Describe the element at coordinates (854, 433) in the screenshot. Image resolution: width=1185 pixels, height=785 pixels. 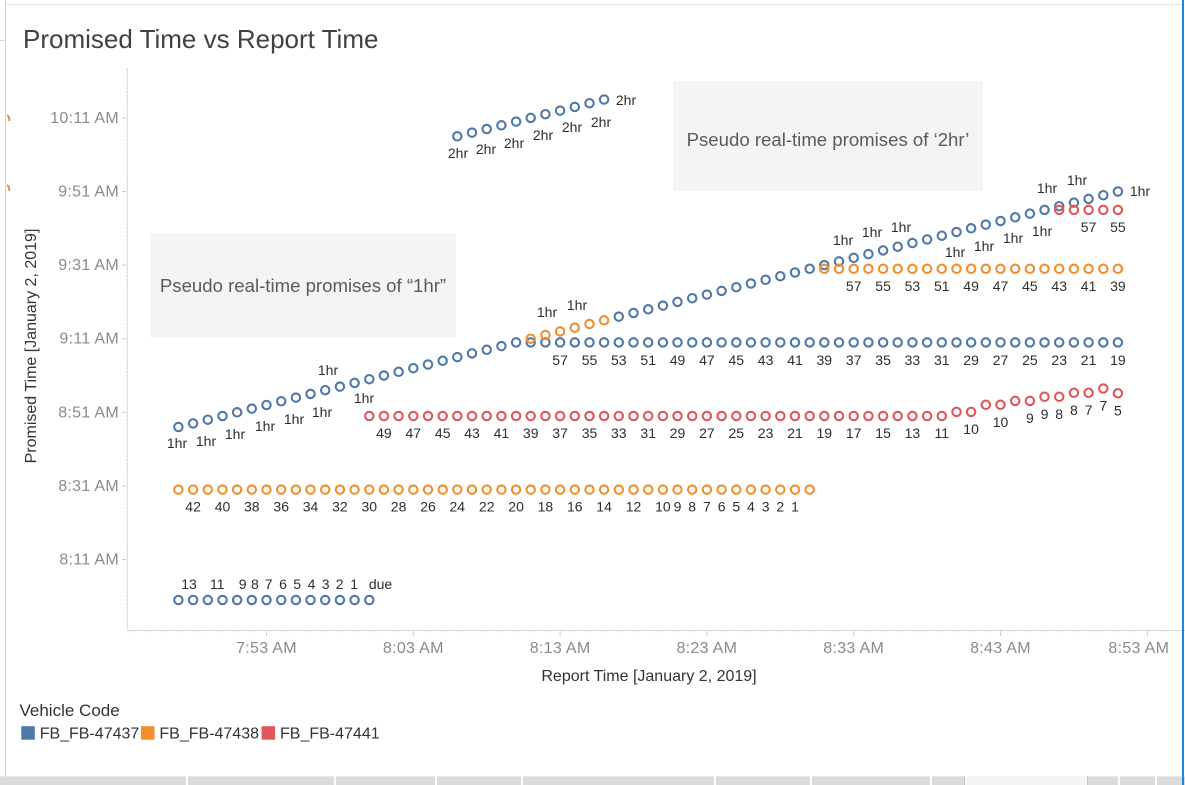
I see `svg-text: 17` at that location.